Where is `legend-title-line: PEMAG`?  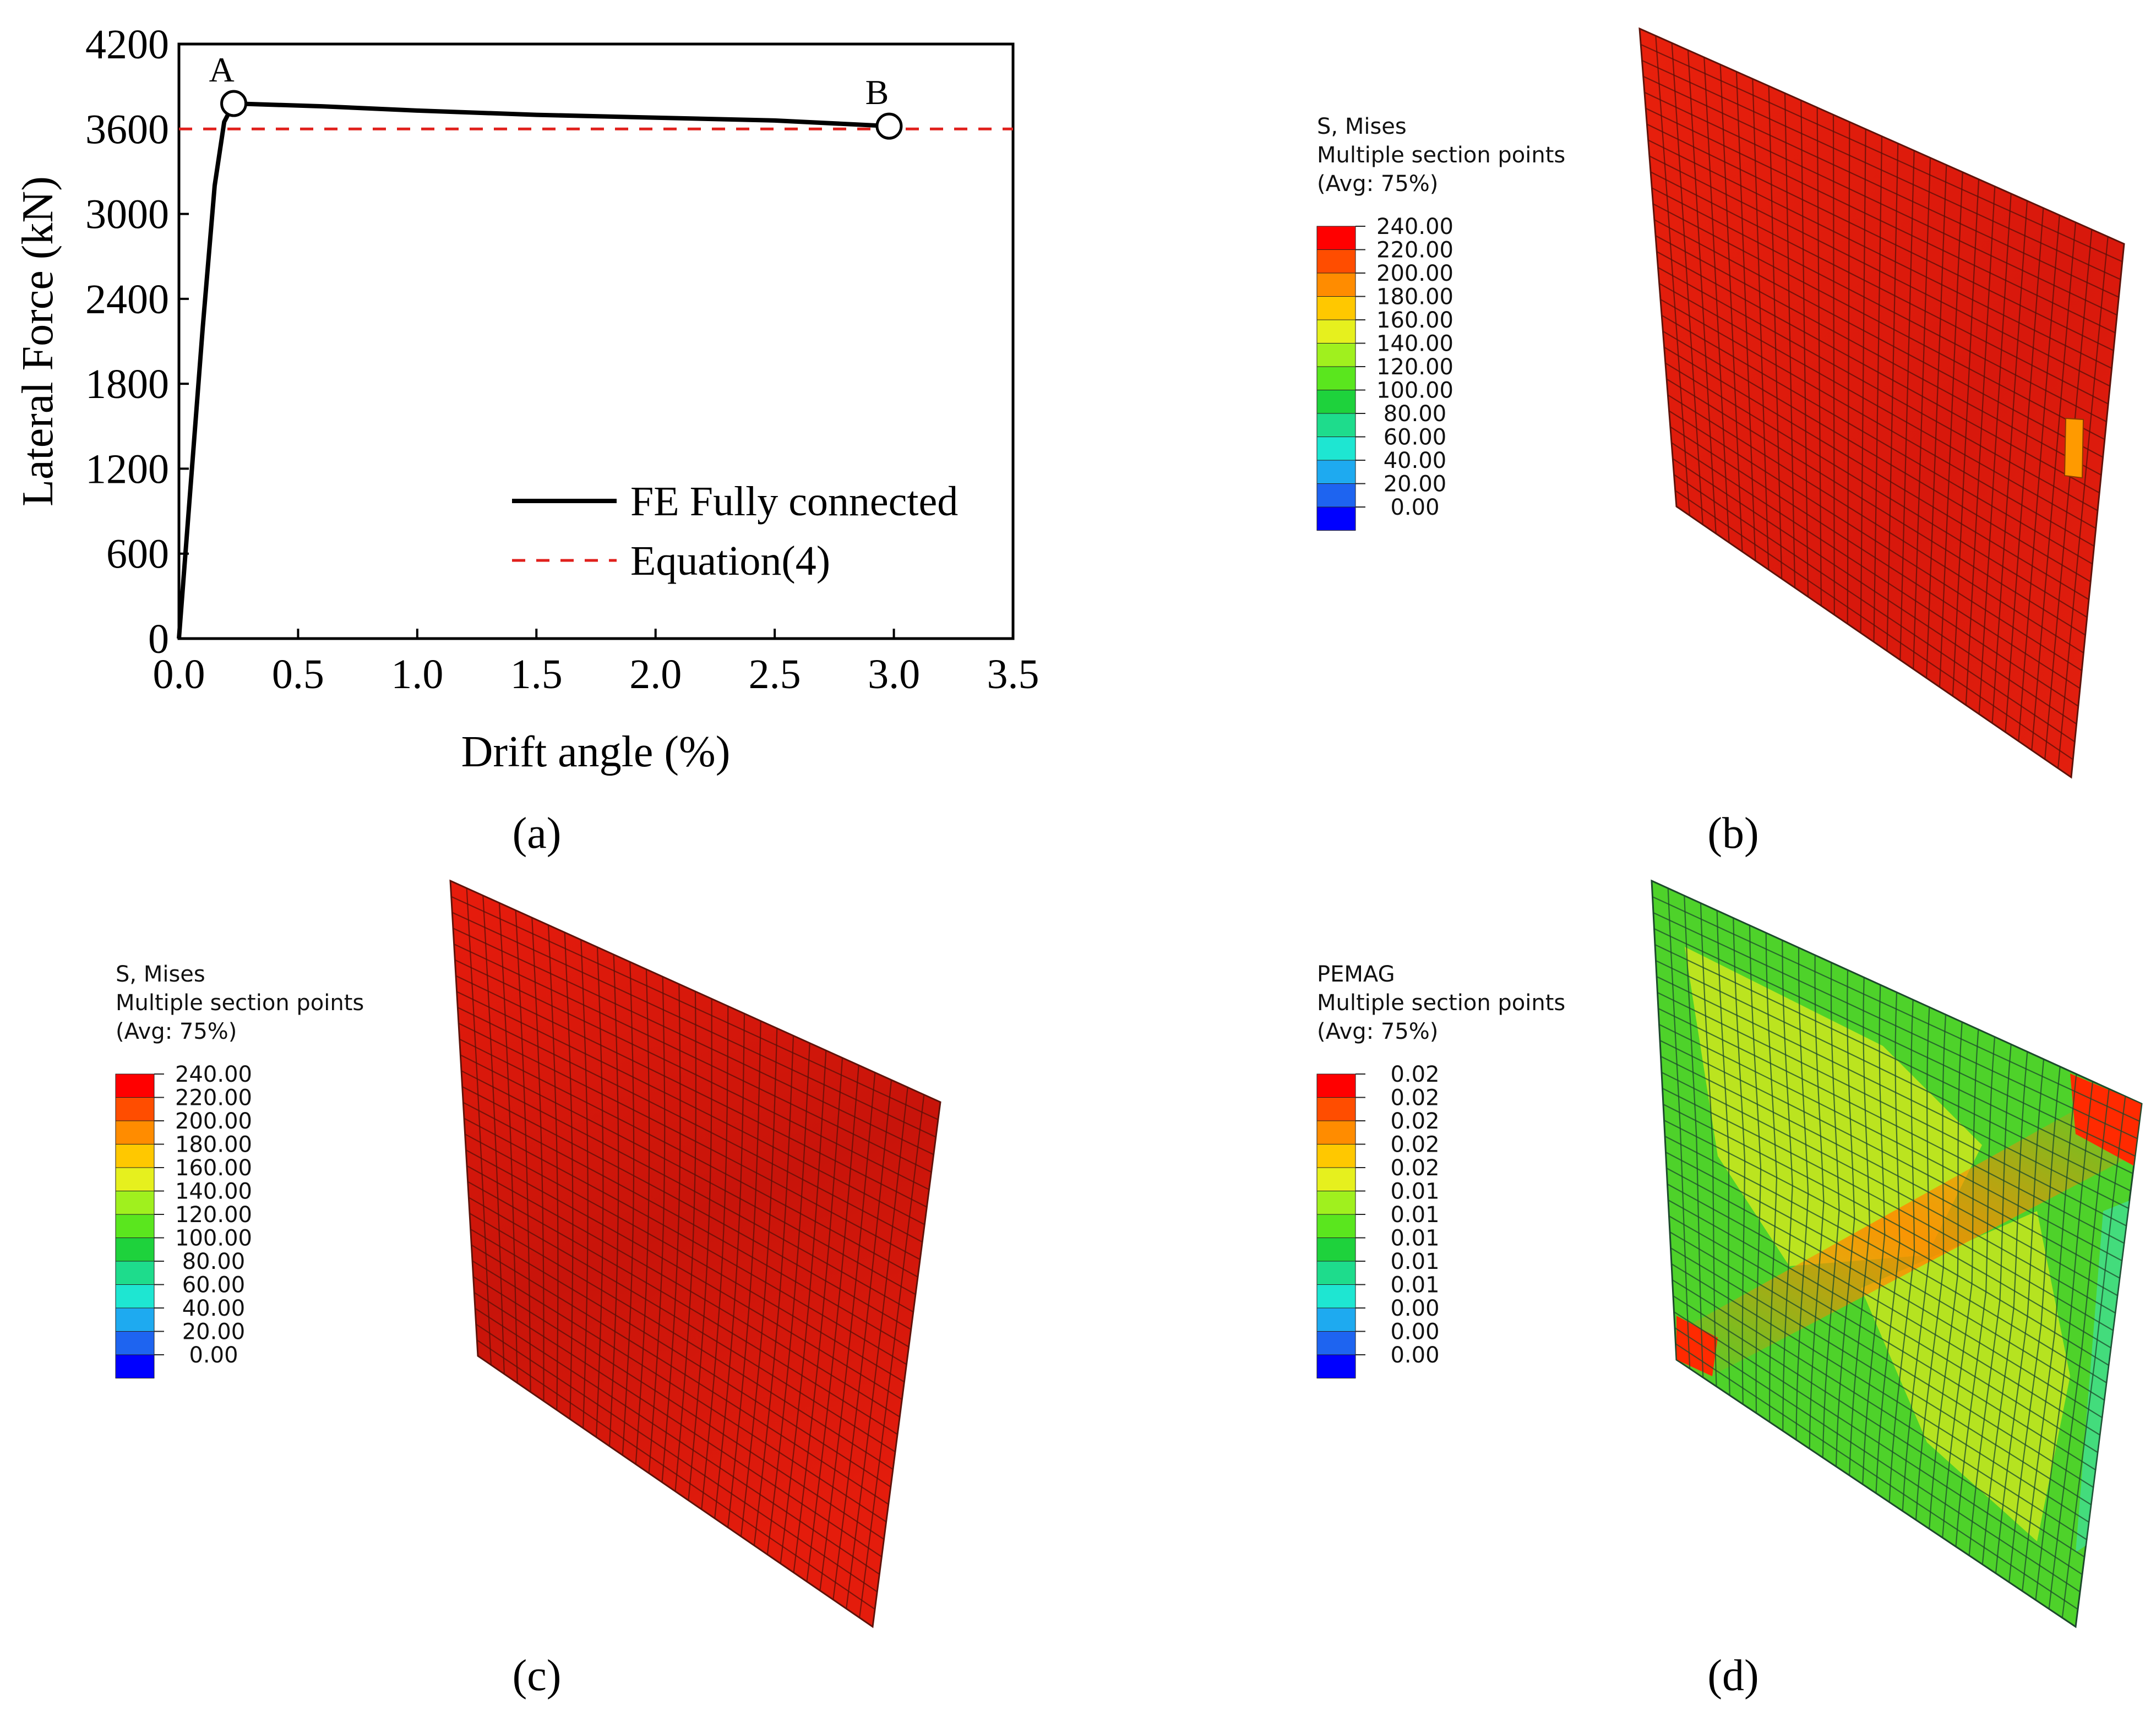
legend-title-line: PEMAG is located at coordinates (1356, 974).